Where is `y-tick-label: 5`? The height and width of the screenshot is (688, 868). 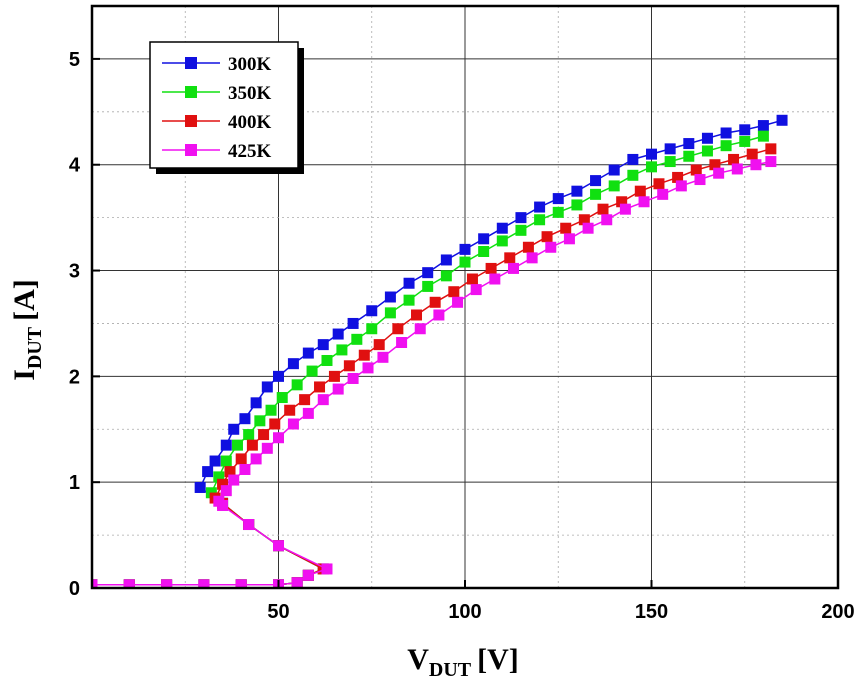 y-tick-label: 5 is located at coordinates (74, 60).